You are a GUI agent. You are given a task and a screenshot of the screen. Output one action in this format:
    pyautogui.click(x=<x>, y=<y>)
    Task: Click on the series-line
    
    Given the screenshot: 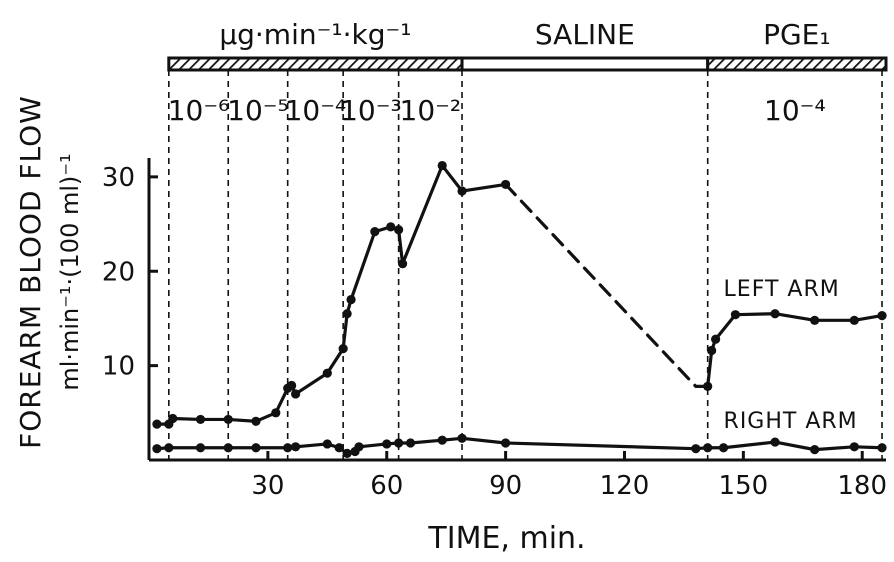 What is the action you would take?
    pyautogui.click(x=607, y=285)
    